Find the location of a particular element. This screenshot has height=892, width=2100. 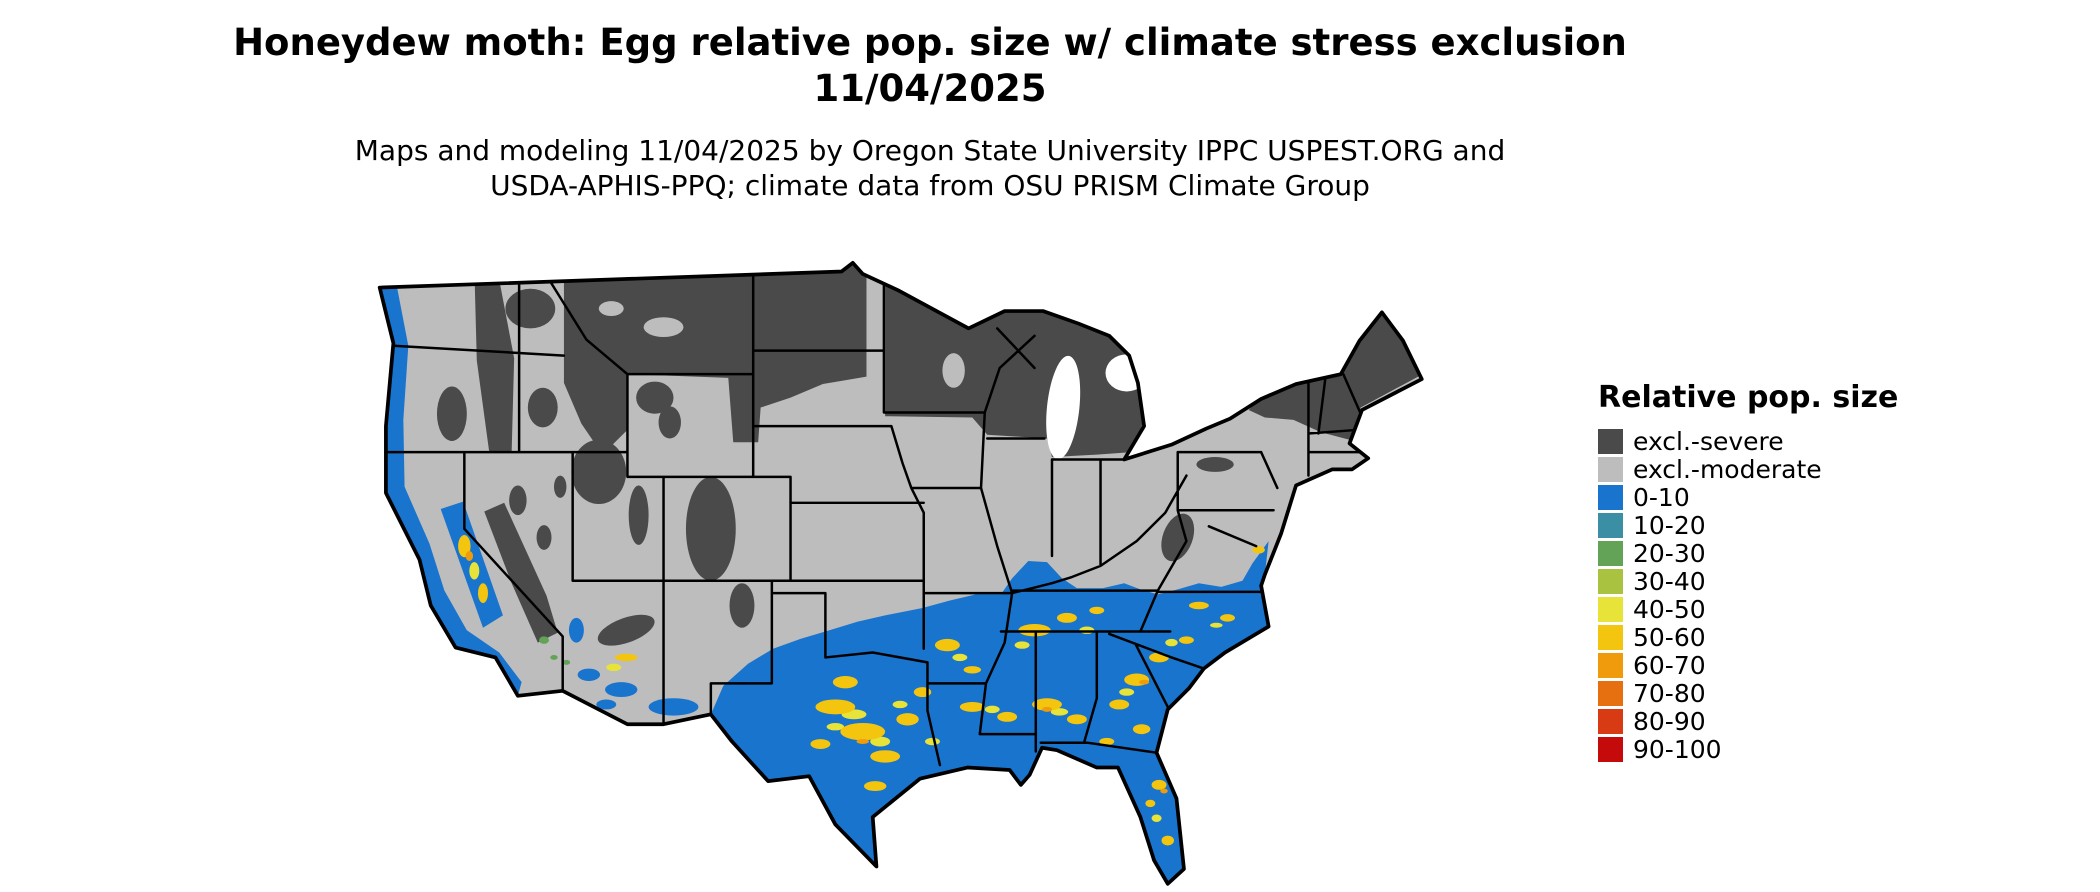

figure-title-date: 11/04/2025 is located at coordinates (930, 89).